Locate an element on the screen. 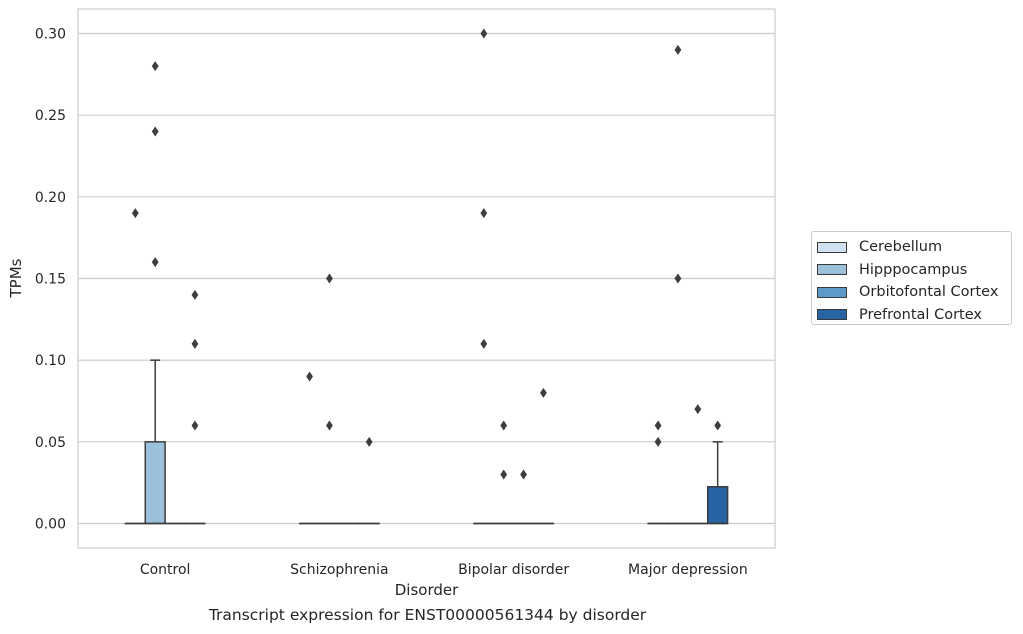  legend-label: Hipppocampus is located at coordinates (913, 269).